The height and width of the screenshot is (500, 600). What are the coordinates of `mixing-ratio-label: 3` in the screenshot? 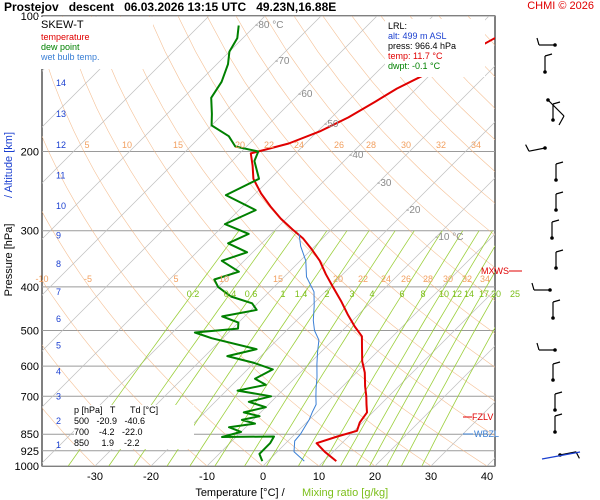 It's located at (351, 294).